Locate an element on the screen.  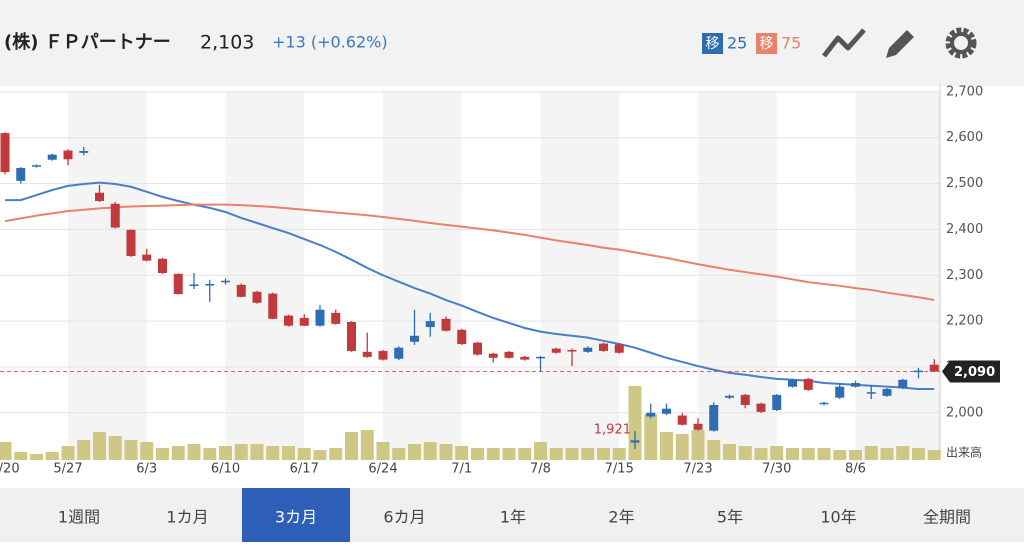
tab: 1週間 is located at coordinates (79, 517).